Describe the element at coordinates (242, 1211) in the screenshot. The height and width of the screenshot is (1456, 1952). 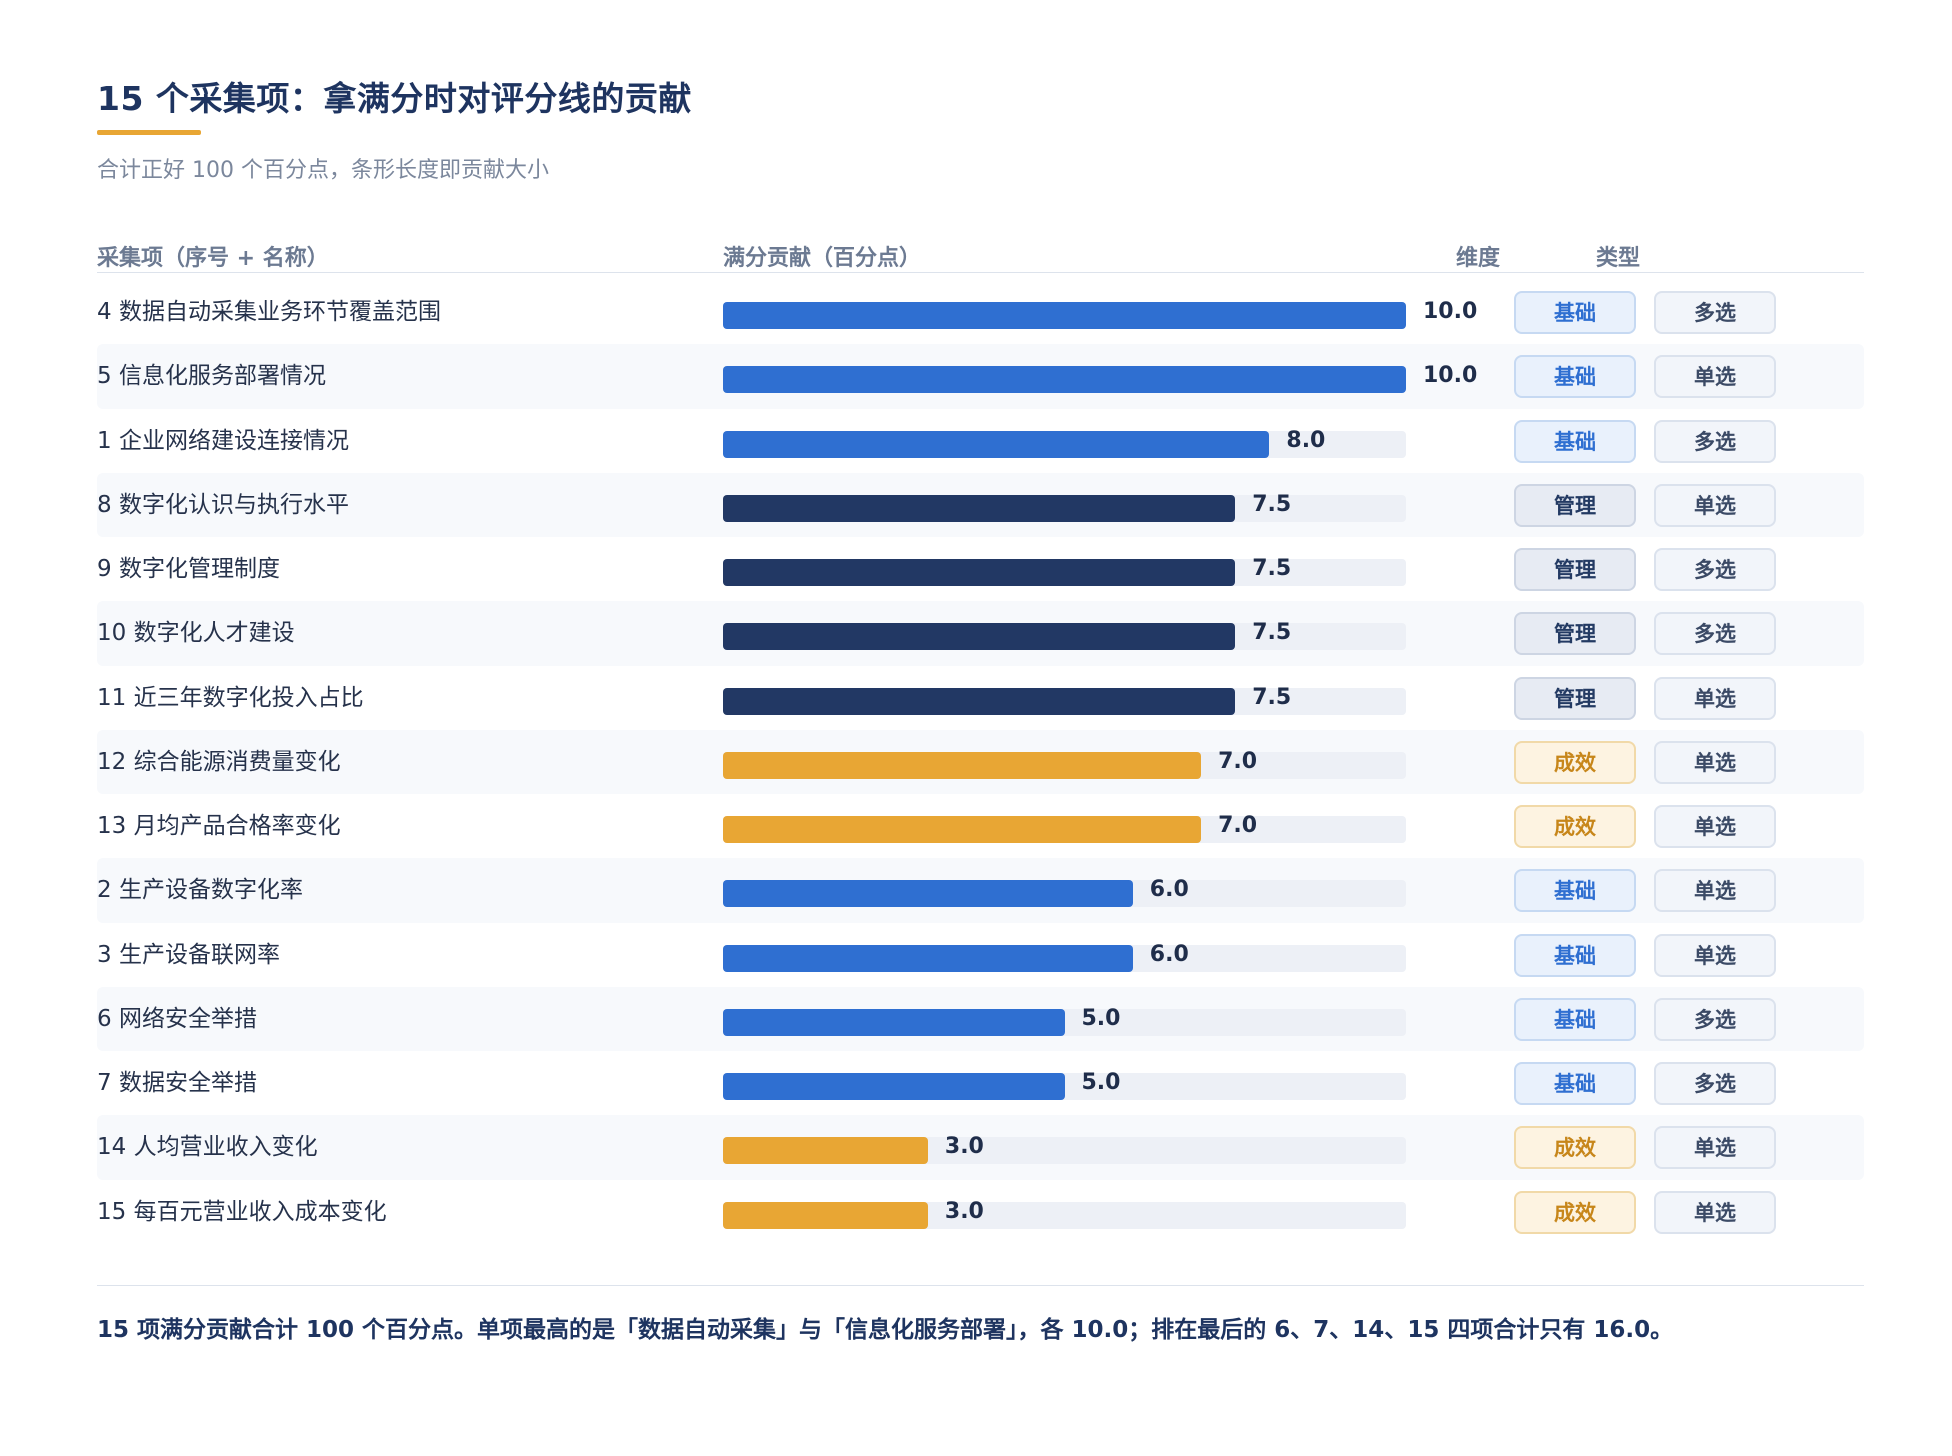
I see `category-label: 15 每百元营业收入成本变化` at that location.